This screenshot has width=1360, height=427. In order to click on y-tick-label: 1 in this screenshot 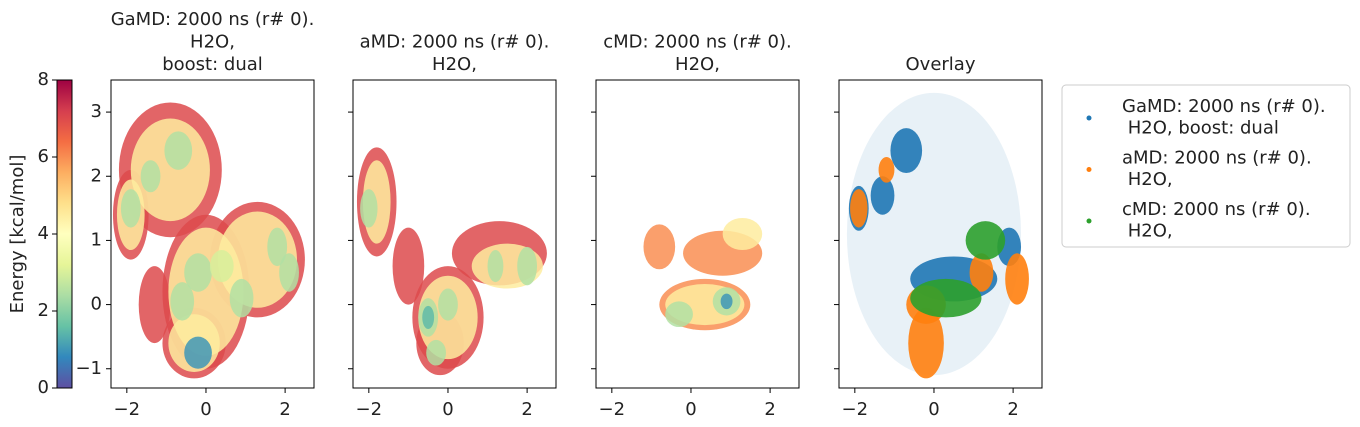, I will do `click(96, 239)`.